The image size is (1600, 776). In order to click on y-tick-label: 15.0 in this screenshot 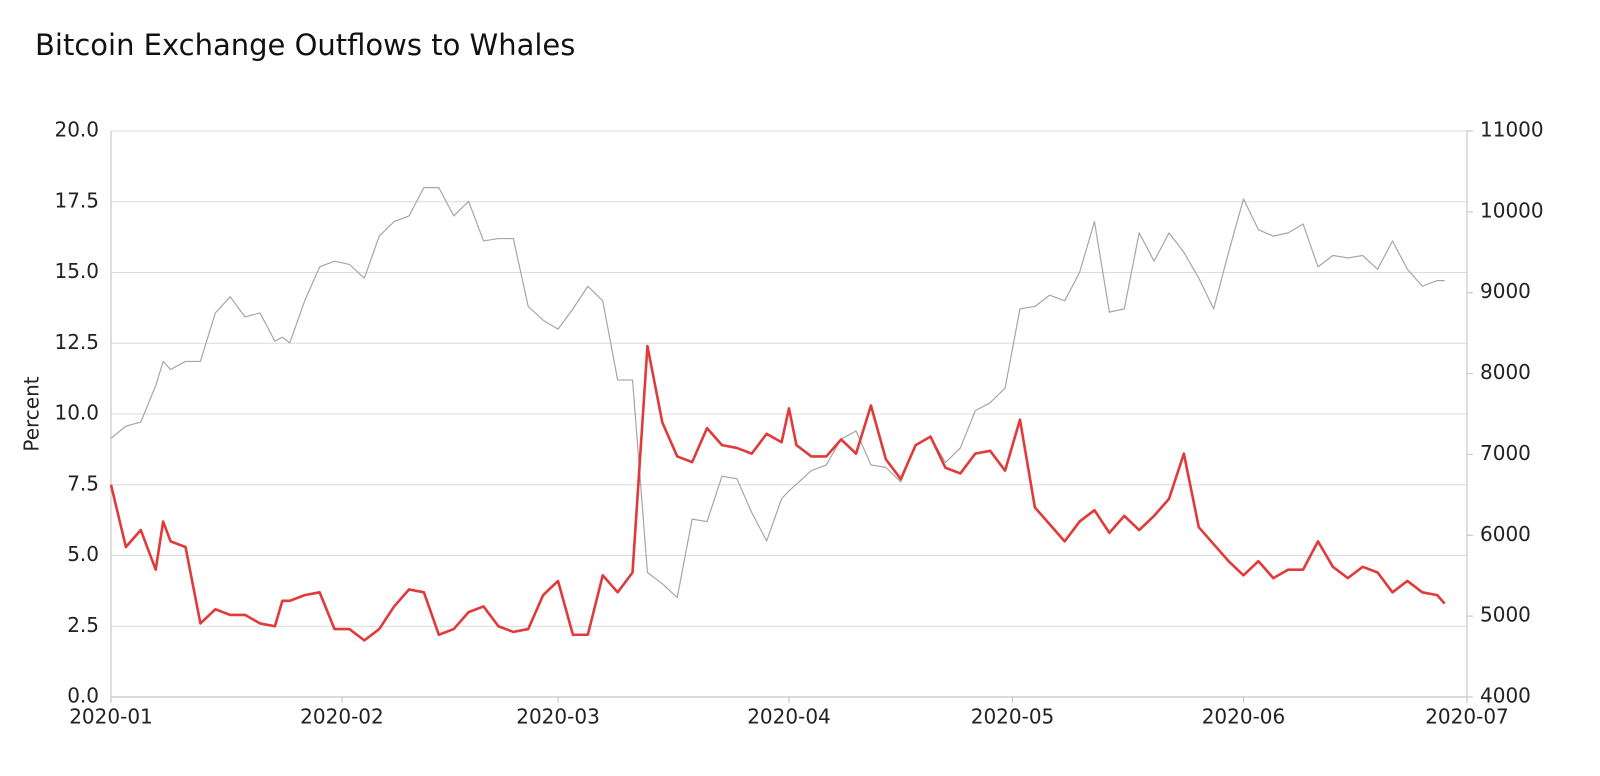, I will do `click(76, 271)`.